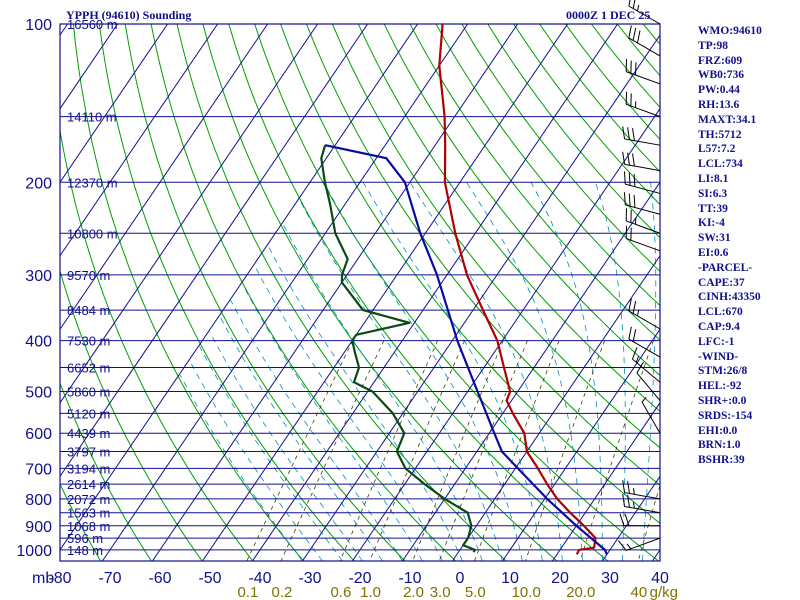 This screenshot has height=600, width=800. Describe the element at coordinates (718, 356) in the screenshot. I see `index-item: -WIND-` at that location.